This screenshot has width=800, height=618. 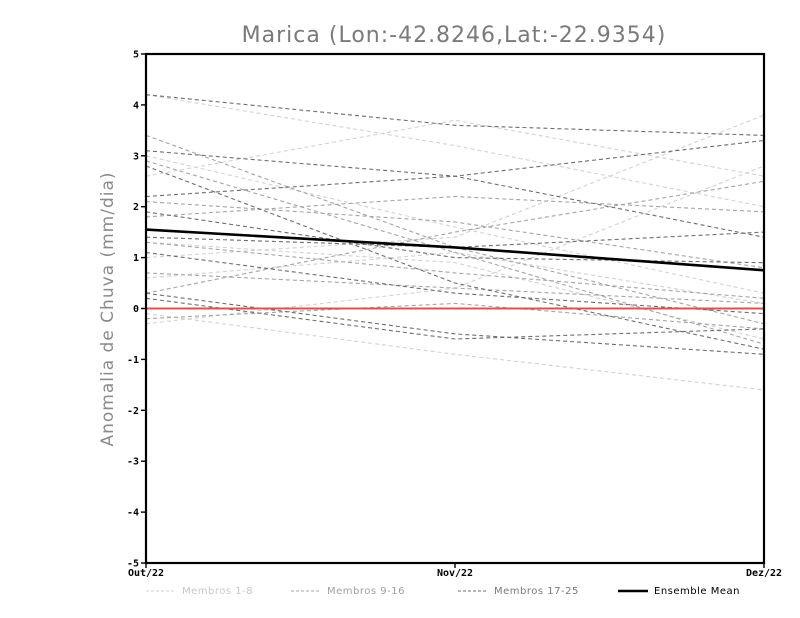 I want to click on x-tick-label: Out/22, so click(x=146, y=573).